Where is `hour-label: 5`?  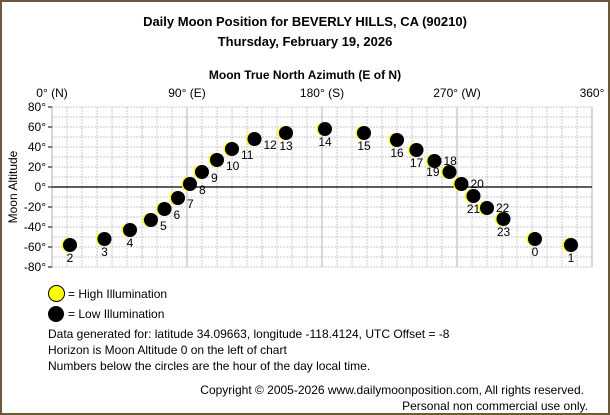
hour-label: 5 is located at coordinates (163, 226).